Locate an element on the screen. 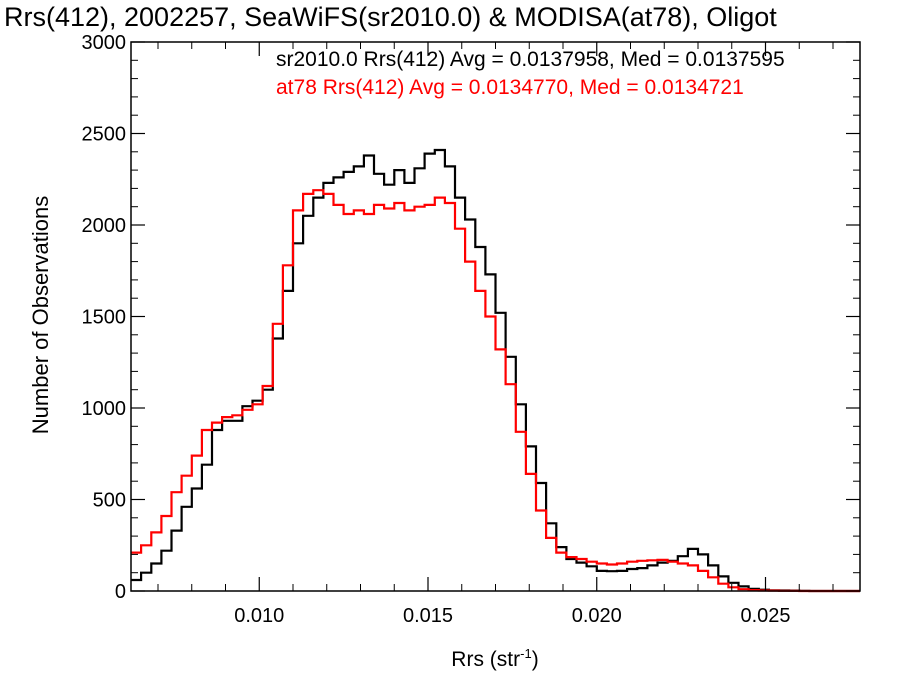 This screenshot has width=900, height=675. x-tick-label: 0.010 is located at coordinates (259, 616).